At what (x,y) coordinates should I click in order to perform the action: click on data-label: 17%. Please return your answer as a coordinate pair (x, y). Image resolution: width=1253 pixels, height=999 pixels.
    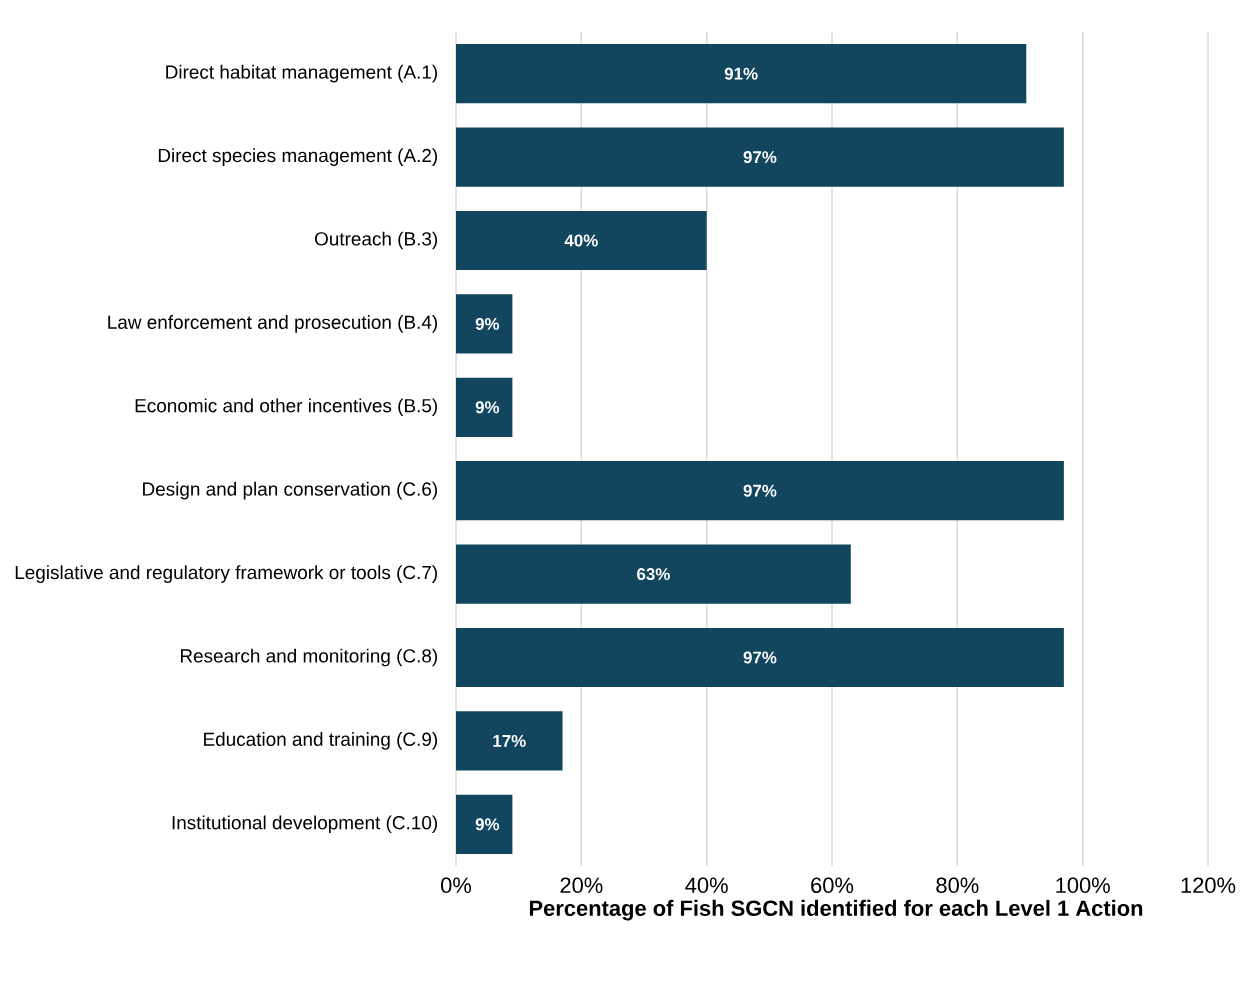
    Looking at the image, I should click on (509, 740).